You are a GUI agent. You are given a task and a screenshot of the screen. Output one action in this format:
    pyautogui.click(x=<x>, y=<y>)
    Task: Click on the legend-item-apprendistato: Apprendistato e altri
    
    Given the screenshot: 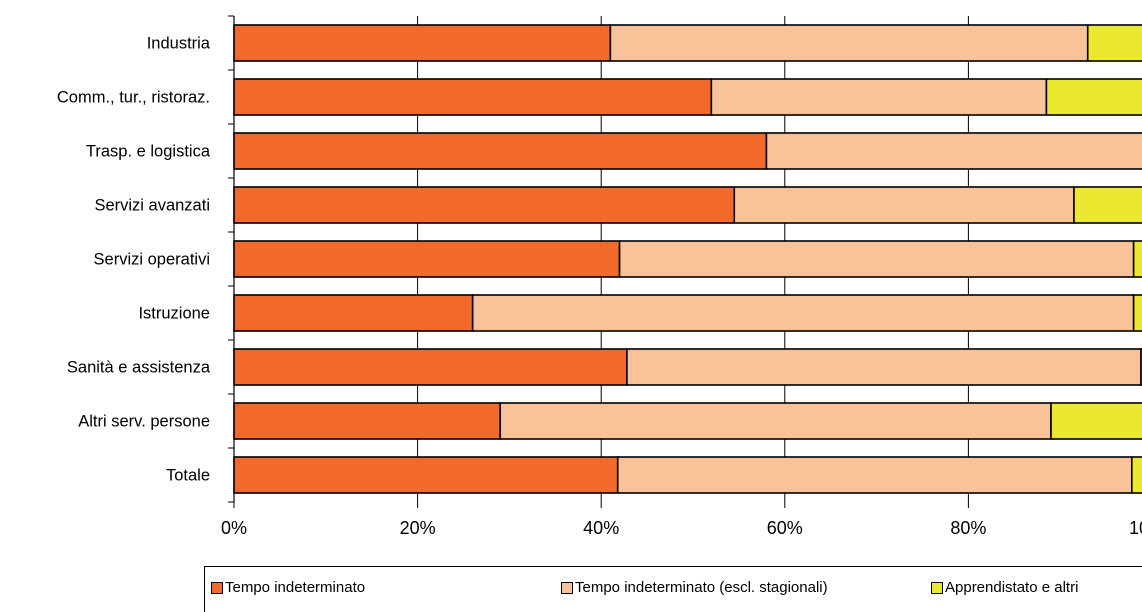 What is the action you would take?
    pyautogui.click(x=1004, y=587)
    